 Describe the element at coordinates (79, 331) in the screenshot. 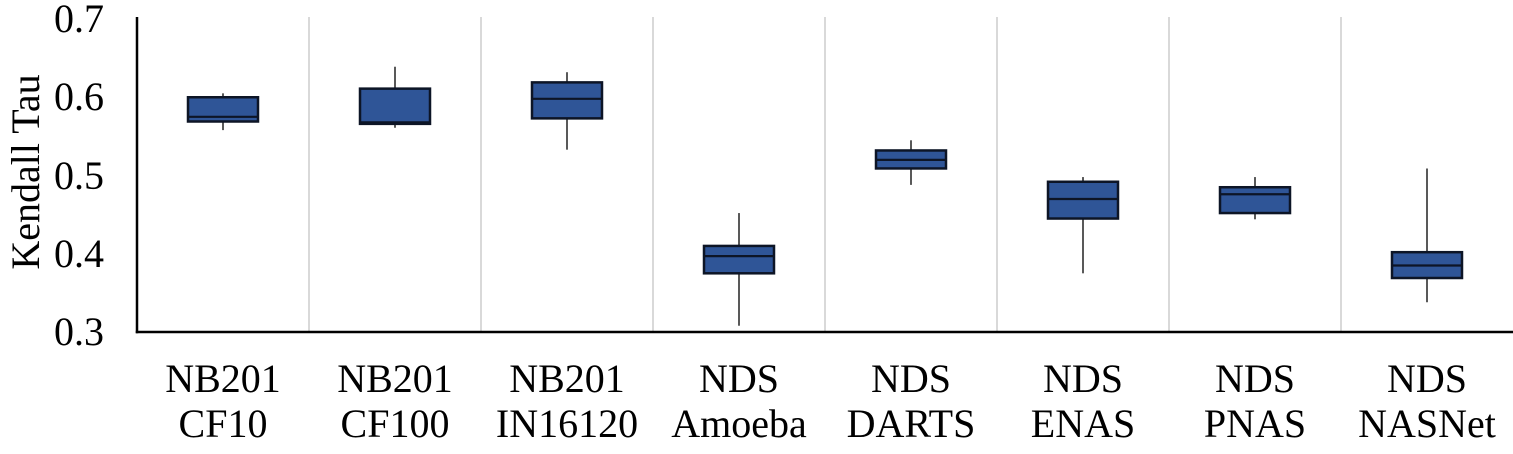

I see `y-tick-label-0.3: 0.3` at that location.